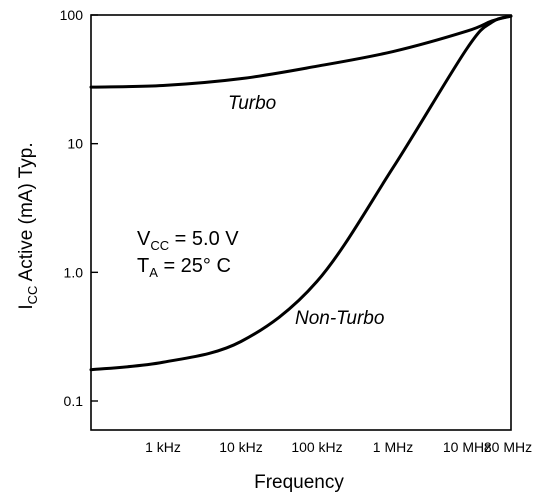  Describe the element at coordinates (393, 447) in the screenshot. I see `x-tick-label: 1 MHz` at that location.